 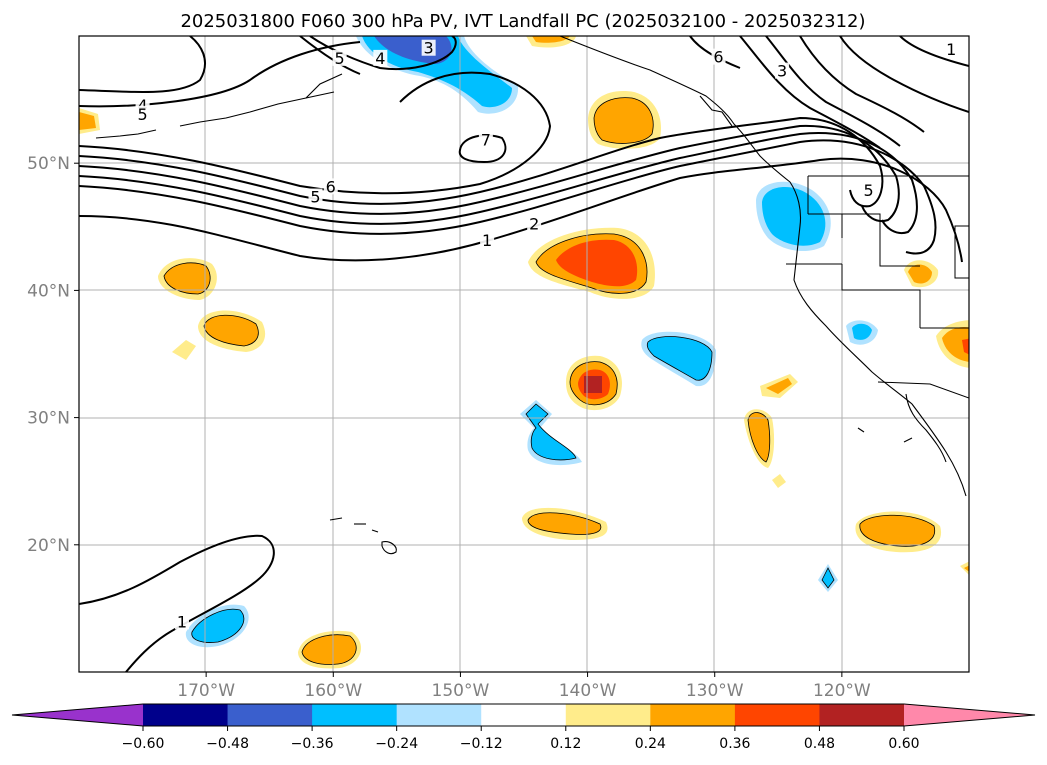 What do you see at coordinates (227, 744) in the screenshot?
I see `colorbar-tick-label: −0.48` at bounding box center [227, 744].